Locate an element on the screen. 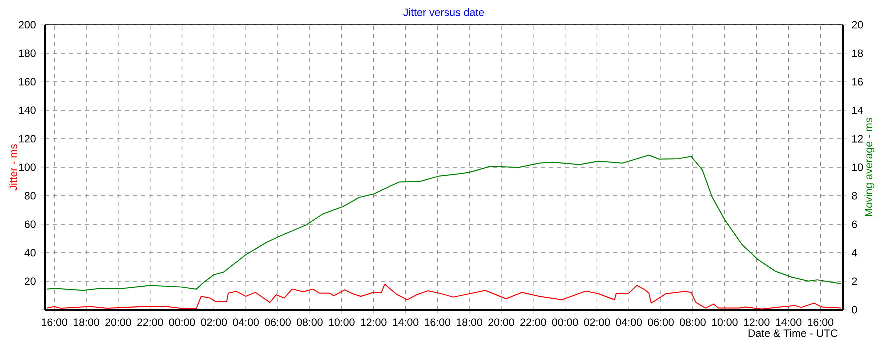 The image size is (884, 349). y-tick-label: 120 is located at coordinates (27, 139).